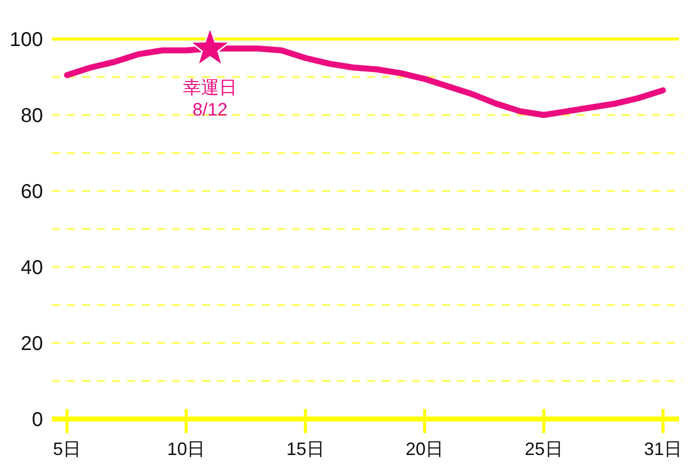 The image size is (700, 467). What do you see at coordinates (305, 449) in the screenshot?
I see `x-tick-label: 15日` at bounding box center [305, 449].